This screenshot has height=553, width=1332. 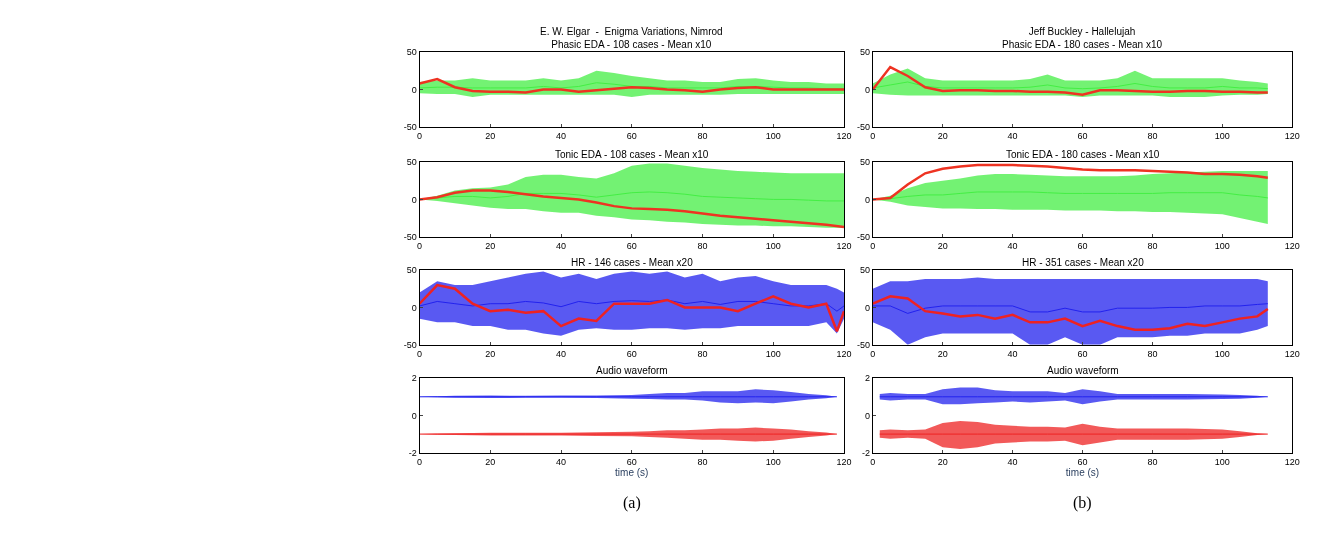 What do you see at coordinates (631, 44) in the screenshot?
I see `chart-subtitle: Phasic EDA - 108 cases - Mean x10` at bounding box center [631, 44].